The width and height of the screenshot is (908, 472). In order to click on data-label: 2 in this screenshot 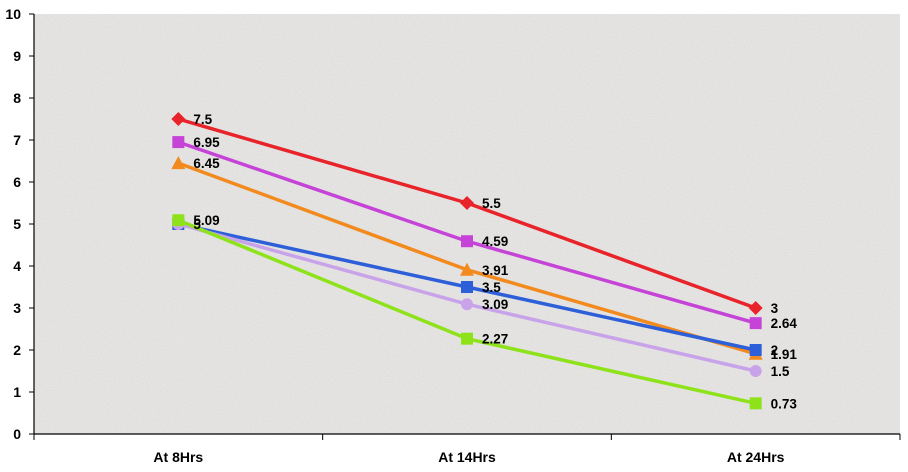, I will do `click(775, 350)`.